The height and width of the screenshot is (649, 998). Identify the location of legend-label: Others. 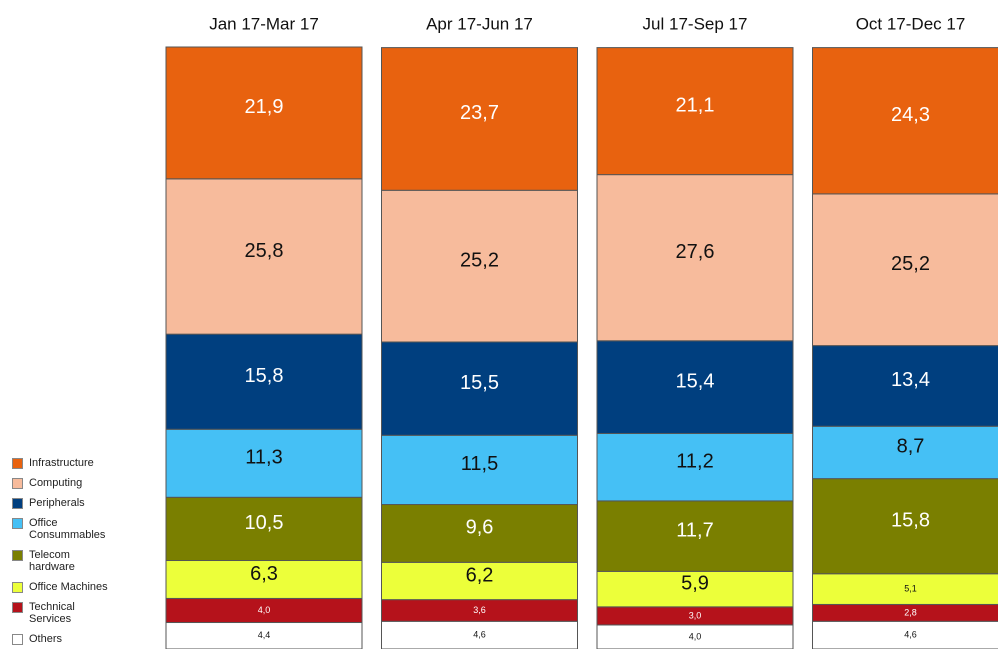
(46, 639).